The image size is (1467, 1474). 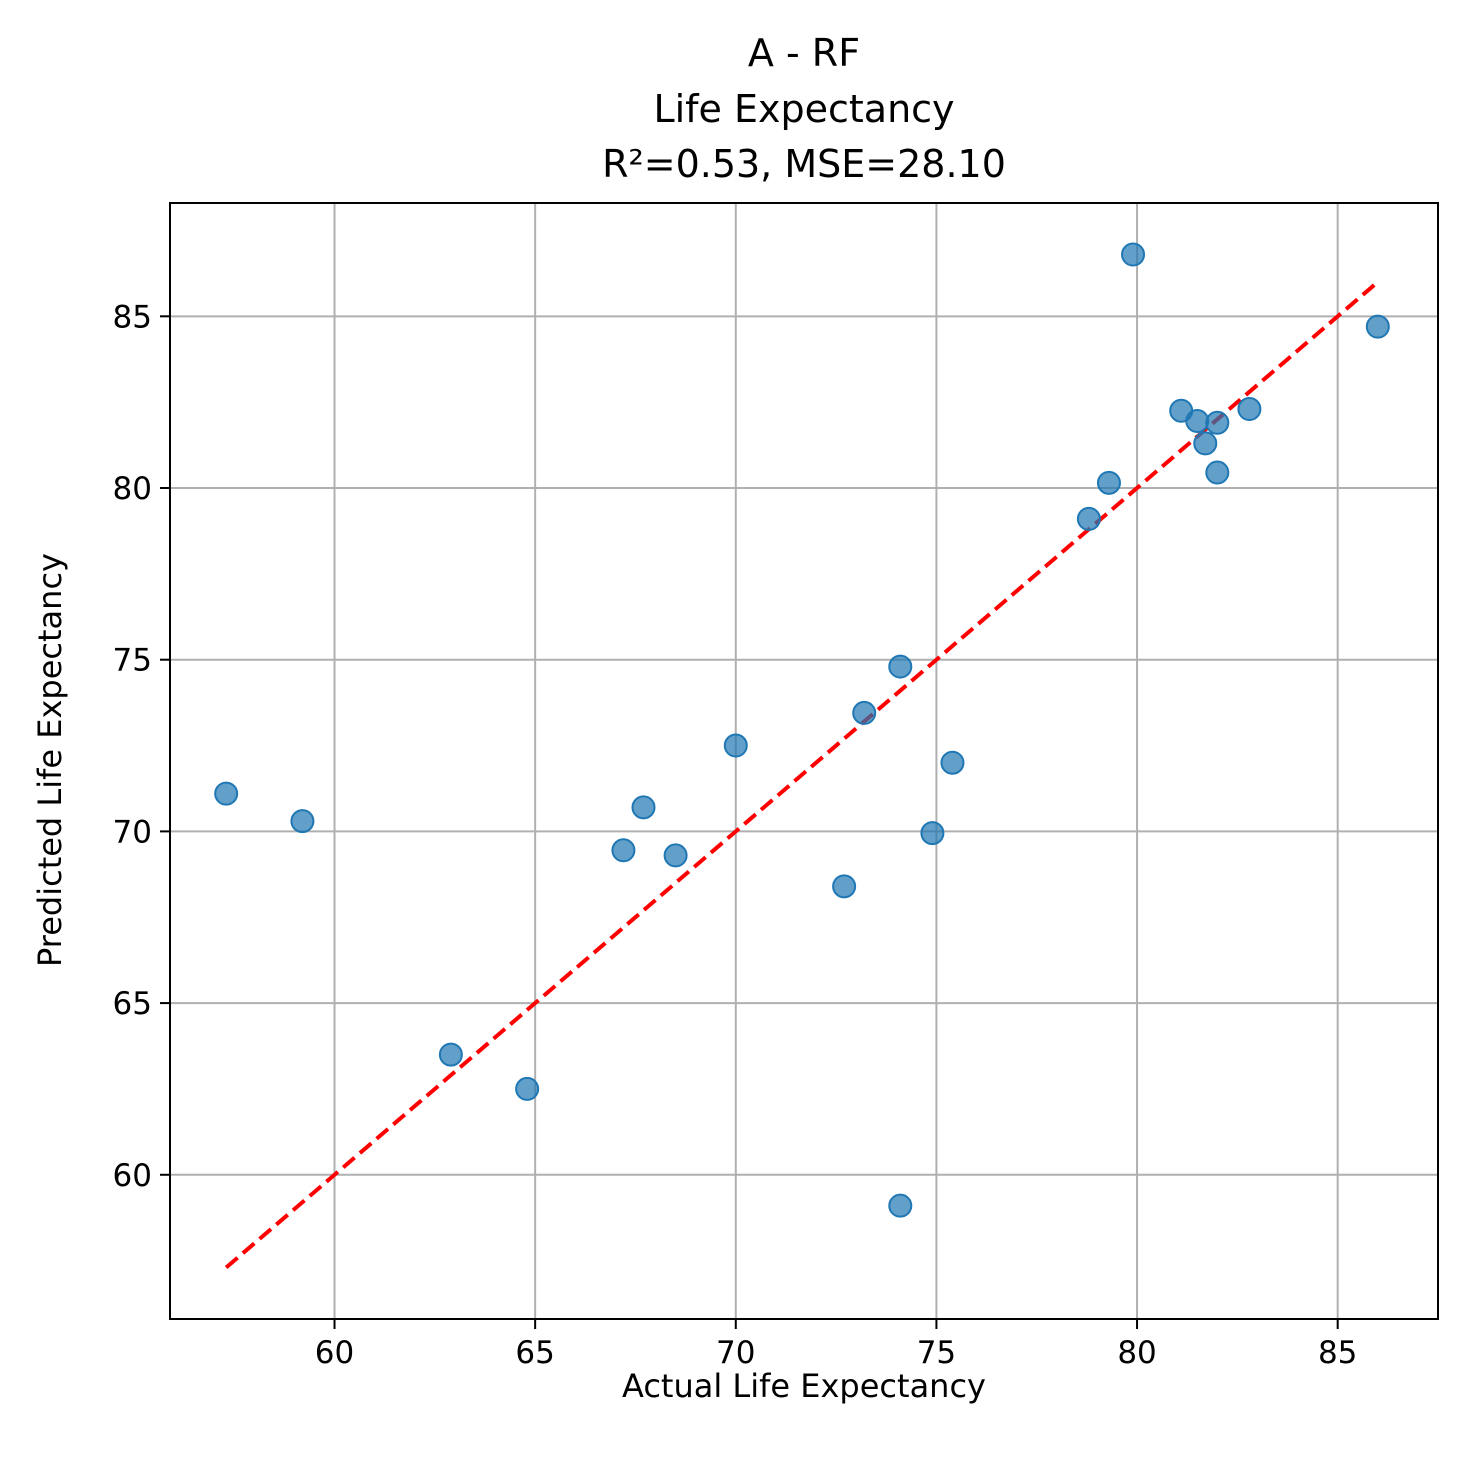 I want to click on chart-title-line-1: A - RF, so click(x=804, y=53).